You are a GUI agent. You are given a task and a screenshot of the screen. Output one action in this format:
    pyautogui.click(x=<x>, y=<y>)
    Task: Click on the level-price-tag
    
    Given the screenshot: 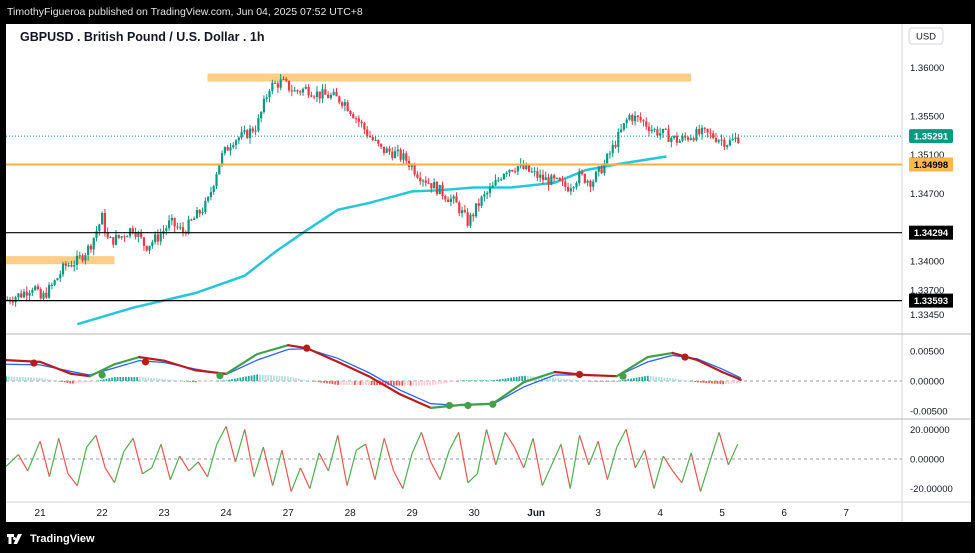 What is the action you would take?
    pyautogui.click(x=931, y=164)
    